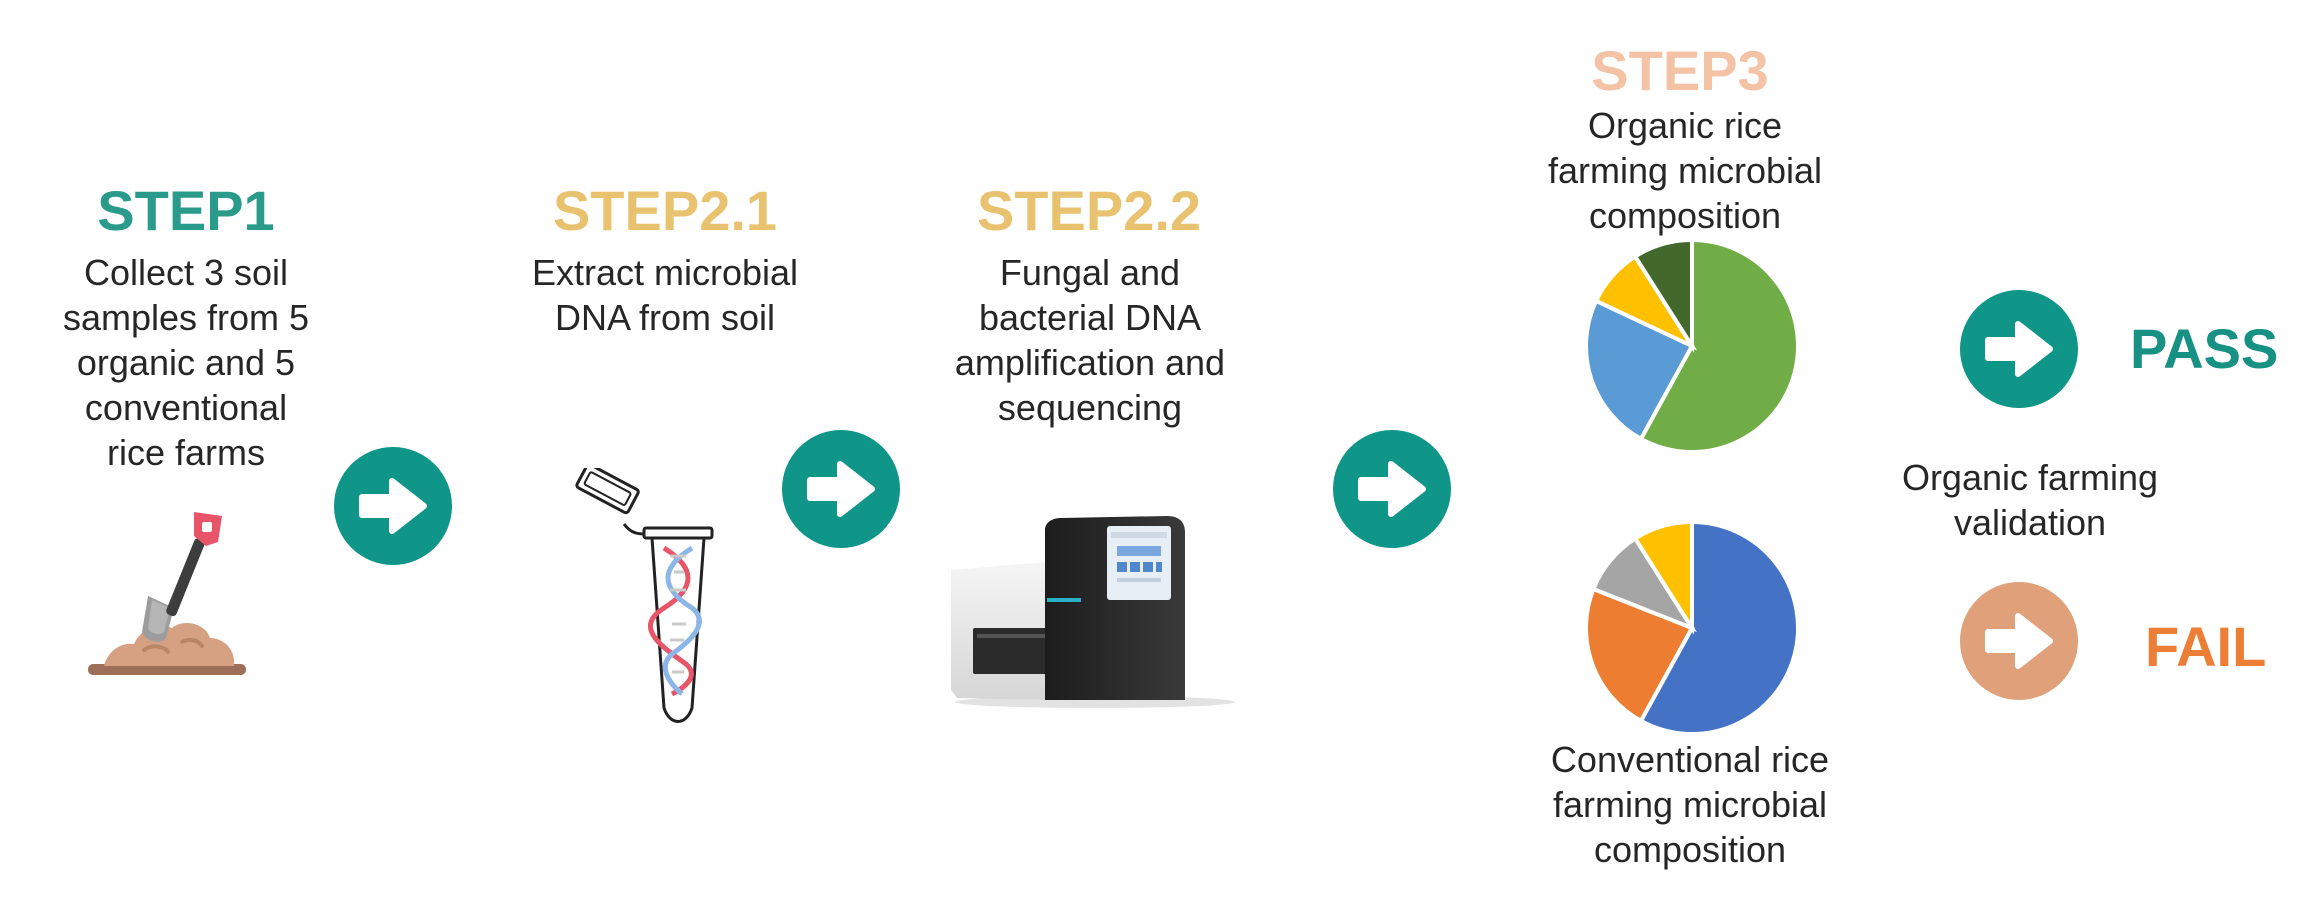 This screenshot has height=911, width=2317. What do you see at coordinates (2204, 348) in the screenshot?
I see `pass-label: PASS` at bounding box center [2204, 348].